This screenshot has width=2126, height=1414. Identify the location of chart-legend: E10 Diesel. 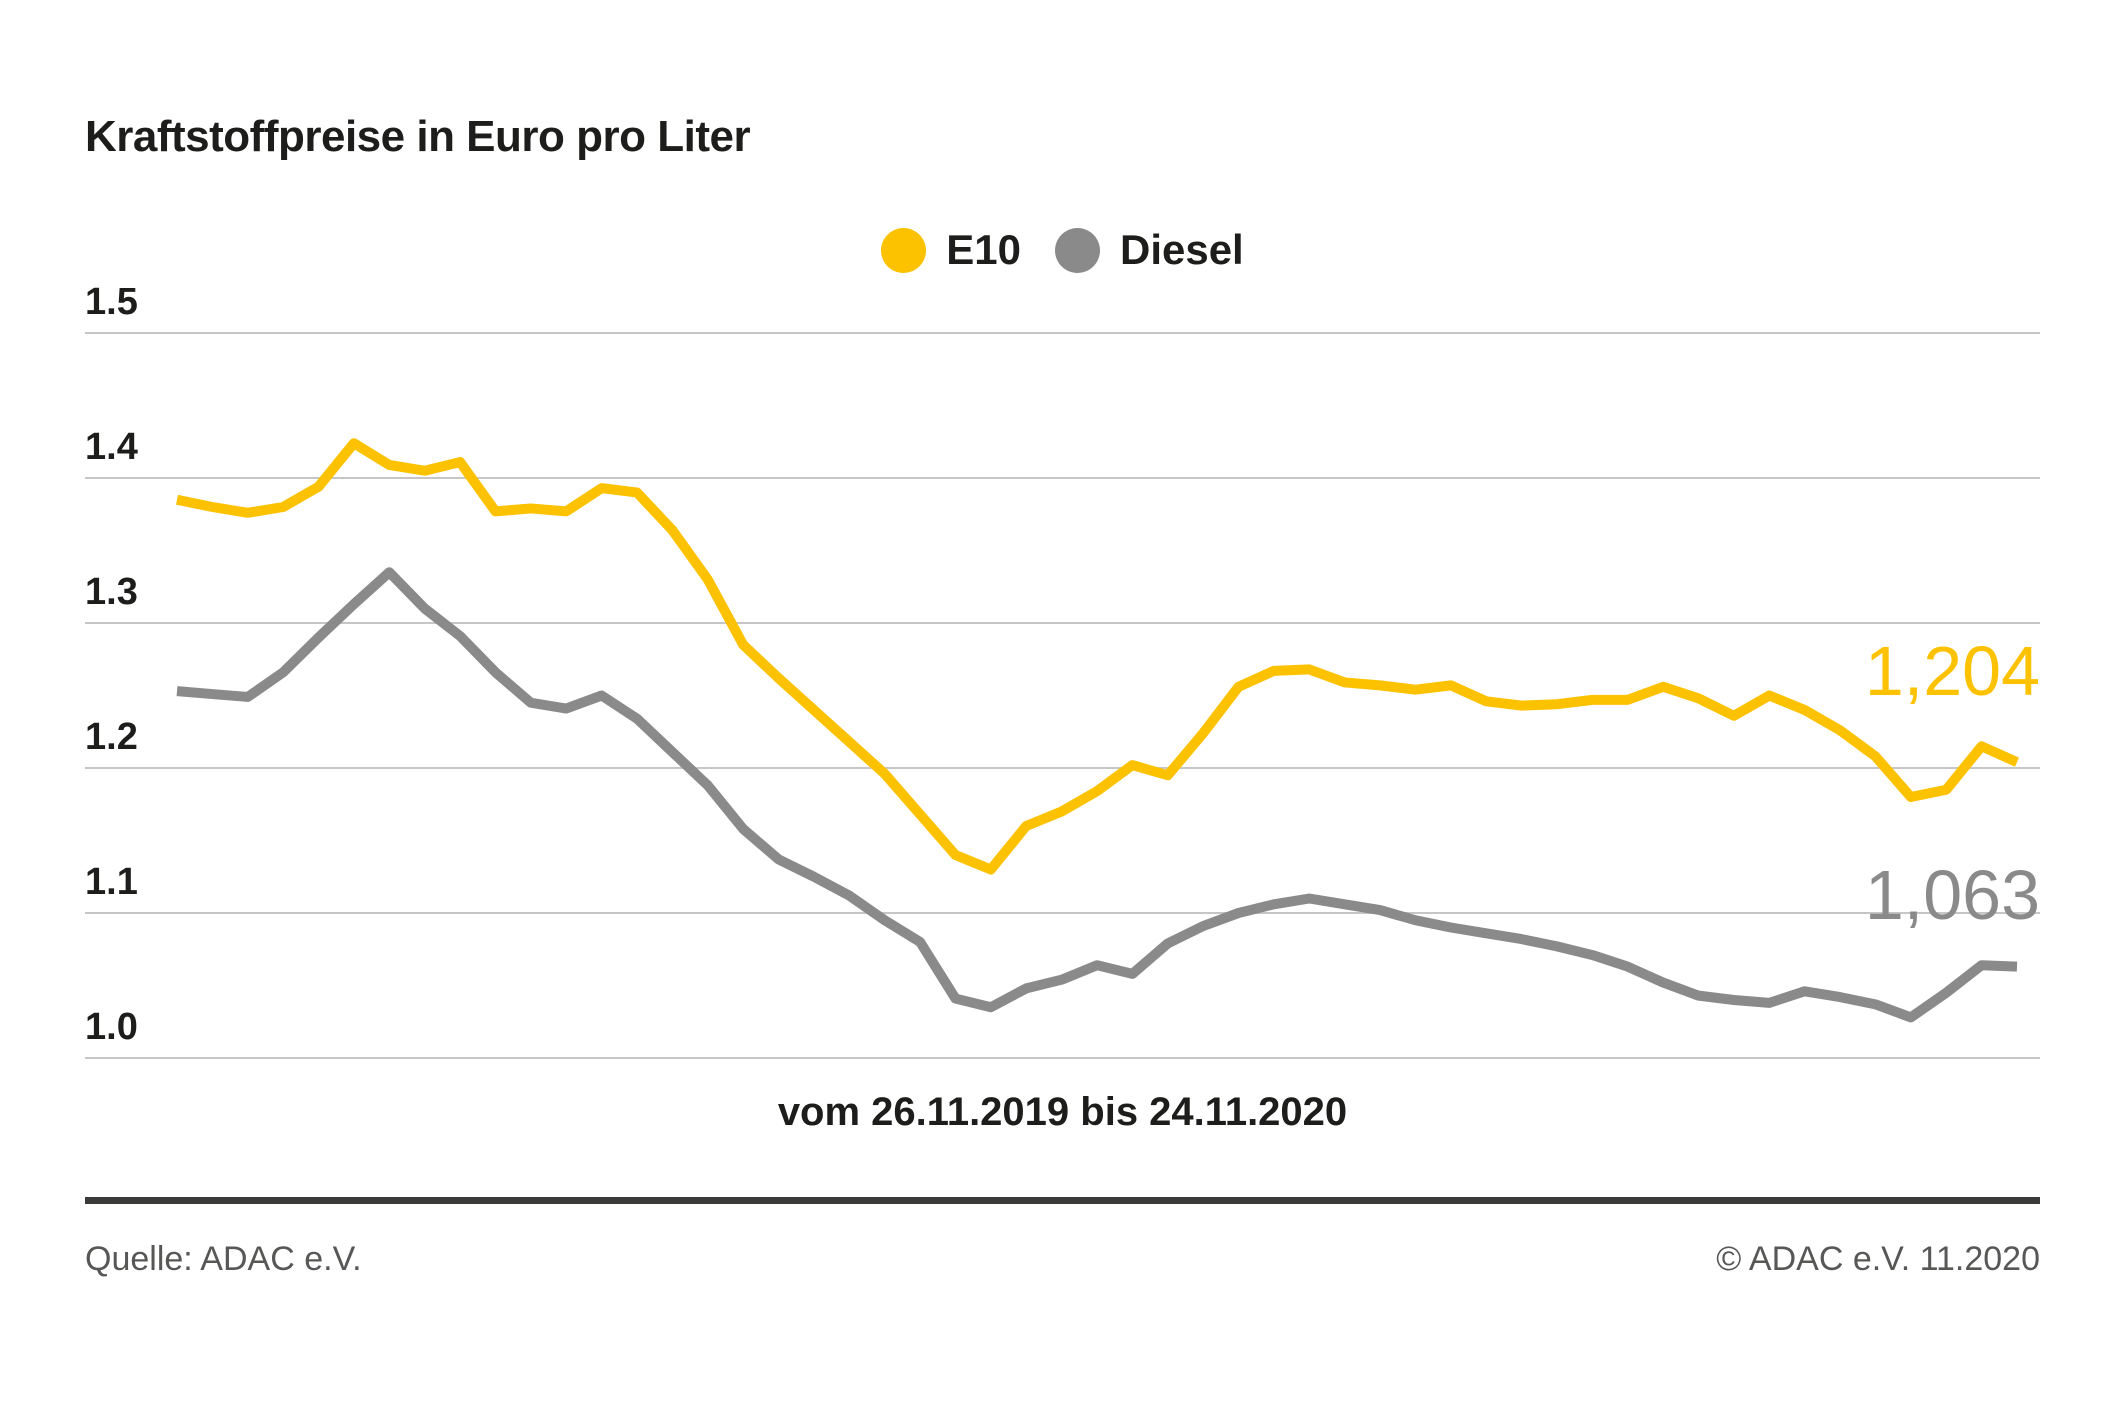
(1062, 250).